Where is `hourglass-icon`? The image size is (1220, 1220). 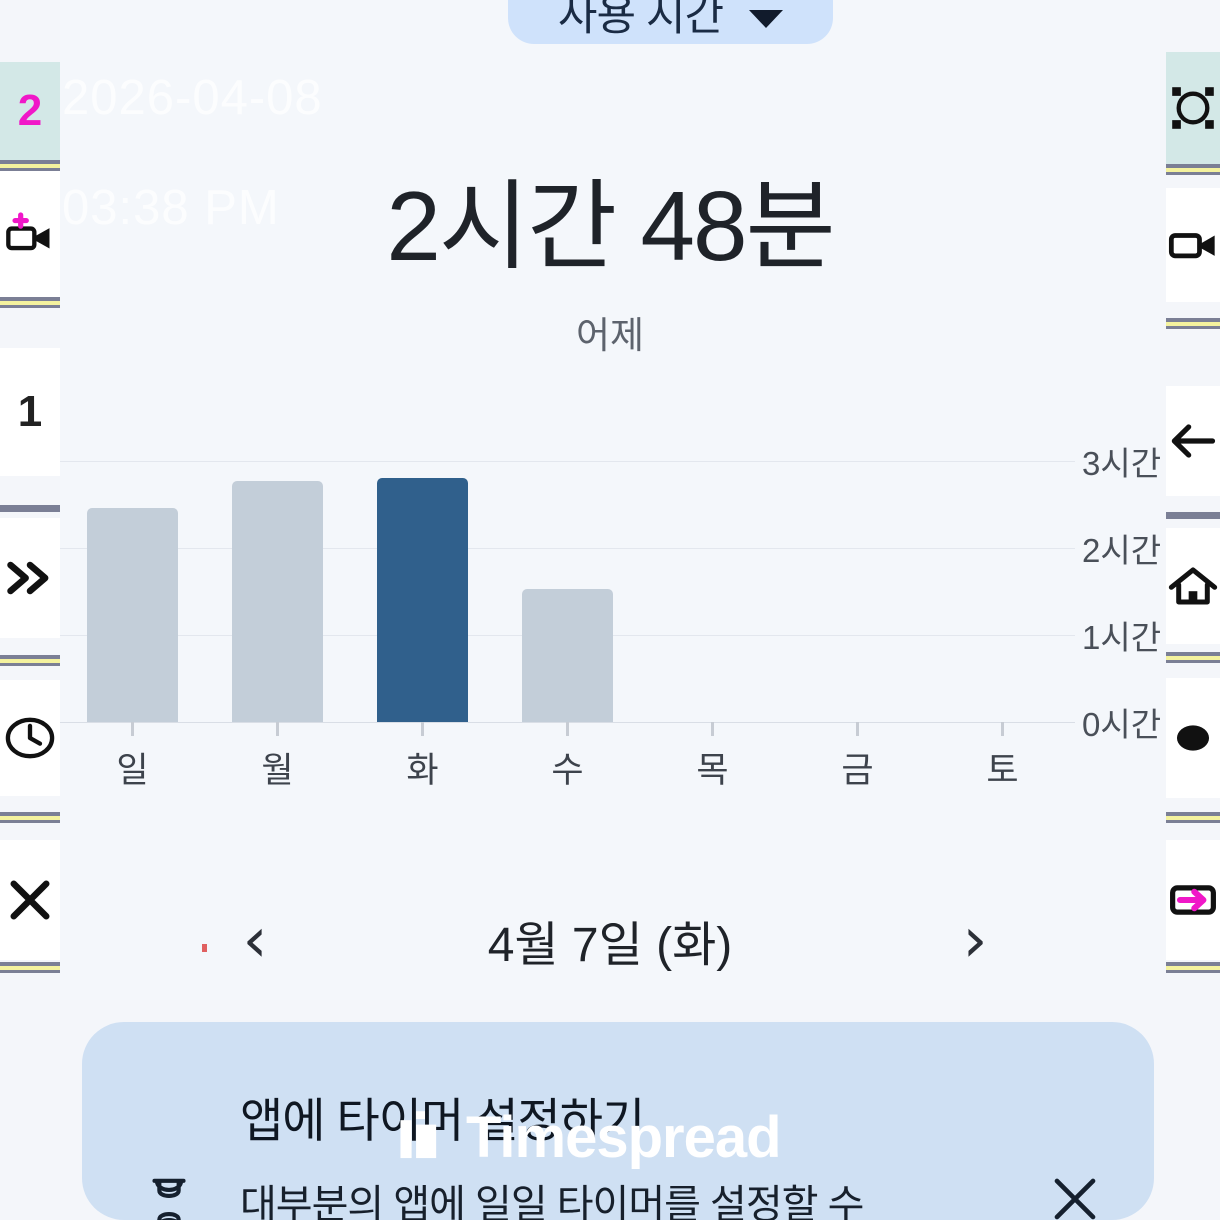
hourglass-icon is located at coordinates (169, 1199).